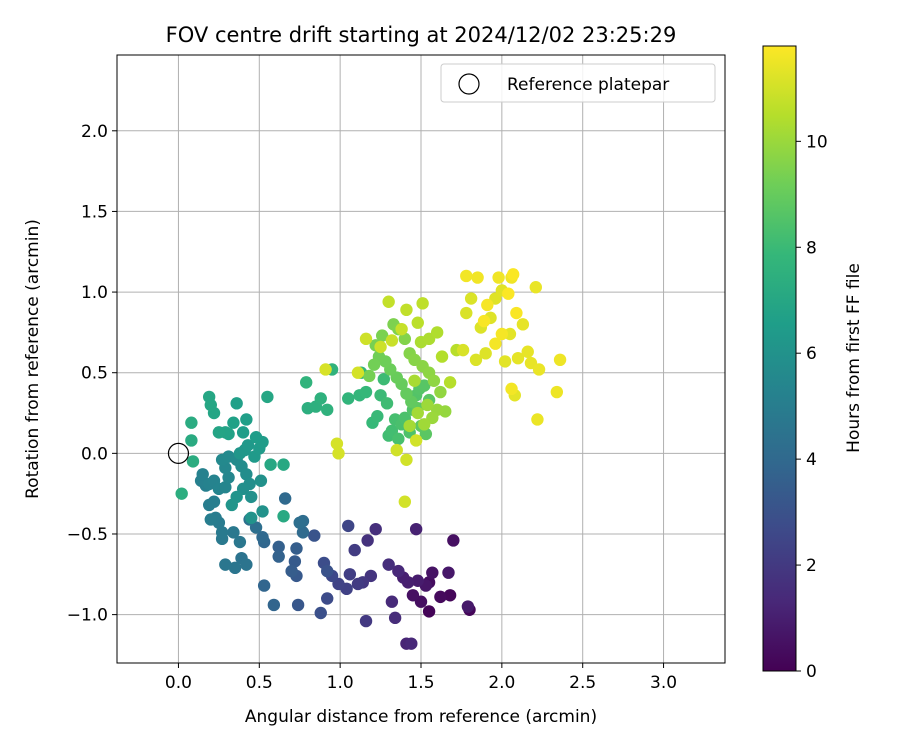 The image size is (900, 754). I want to click on legend-entry-reference: Reference platepar, so click(588, 85).